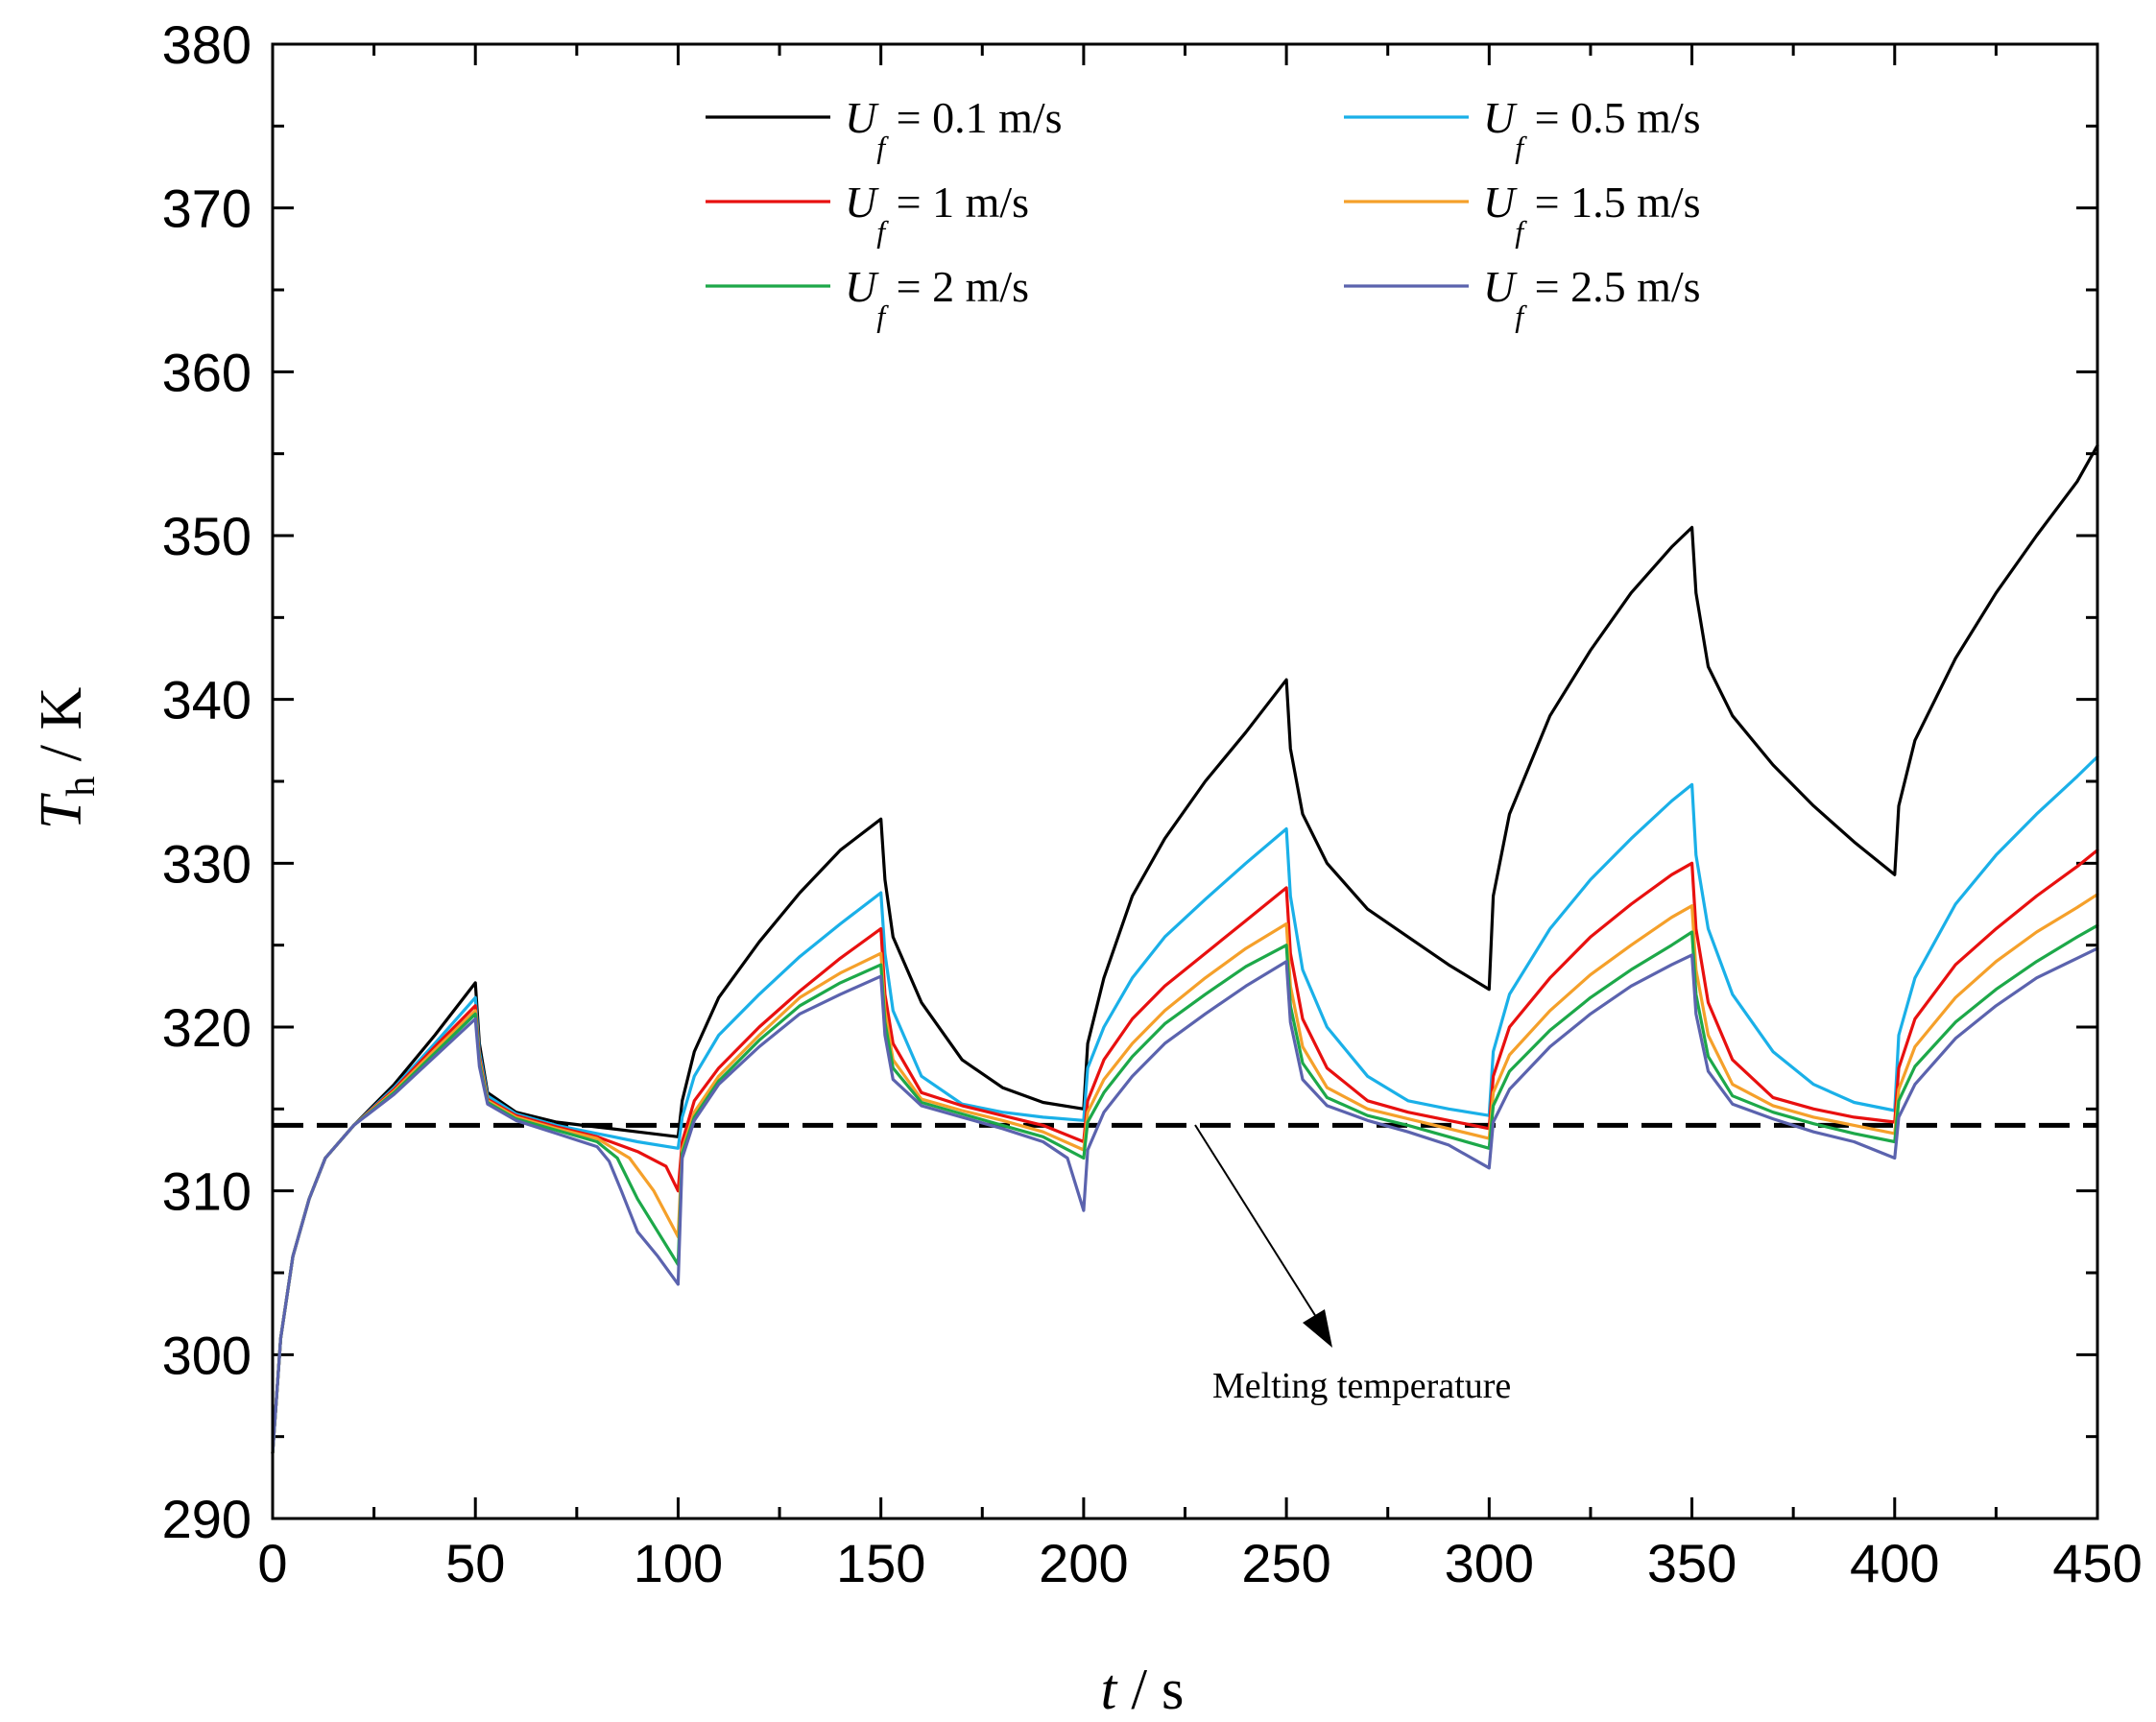  What do you see at coordinates (207, 781) in the screenshot?
I see `y-tick-labels: 290 300 310 320 330 340 350 360 370 380` at bounding box center [207, 781].